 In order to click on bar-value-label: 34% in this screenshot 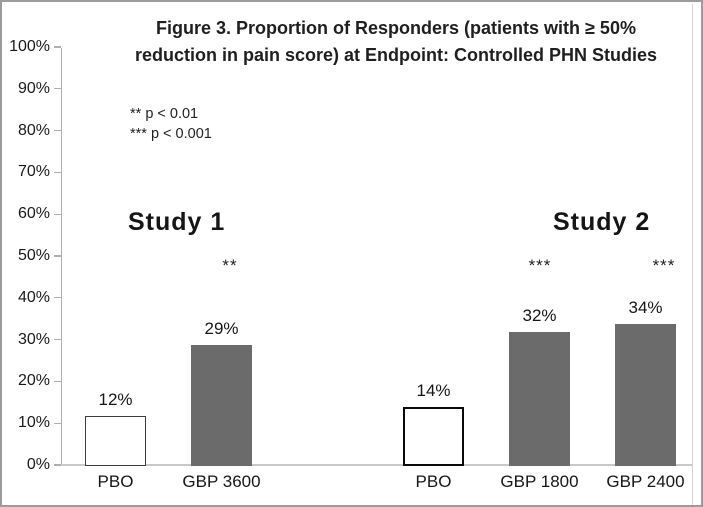, I will do `click(645, 307)`.